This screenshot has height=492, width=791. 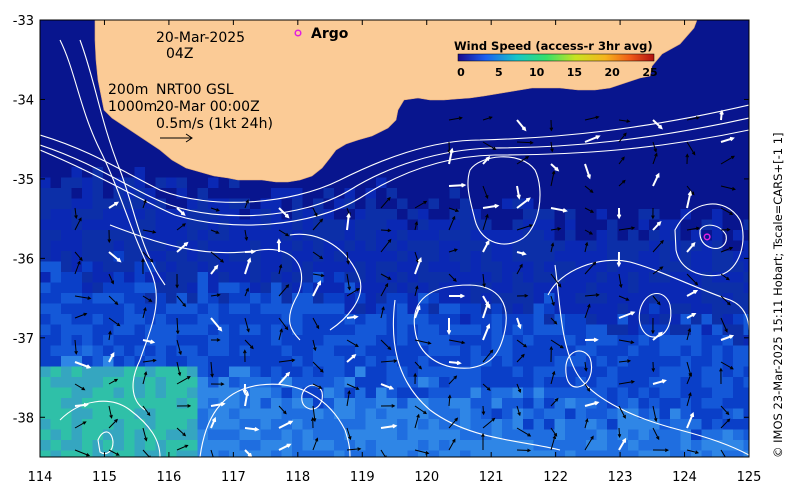 I want to click on legend-tick-label: 15, so click(x=574, y=72).